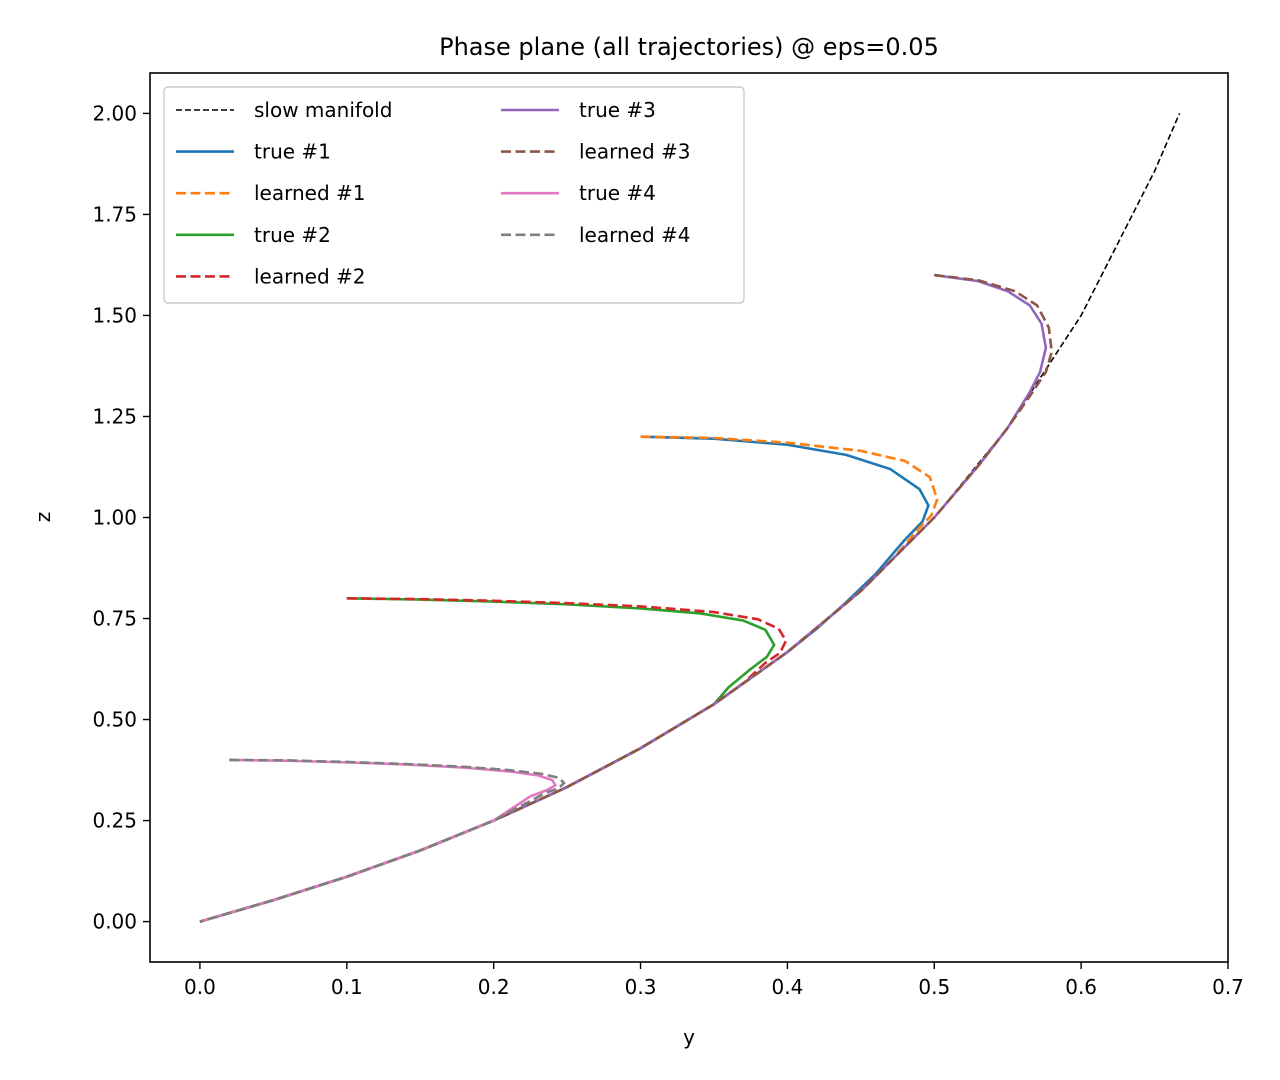 This screenshot has height=1080, width=1280. I want to click on legend-entry-label: learned #3, so click(635, 152).